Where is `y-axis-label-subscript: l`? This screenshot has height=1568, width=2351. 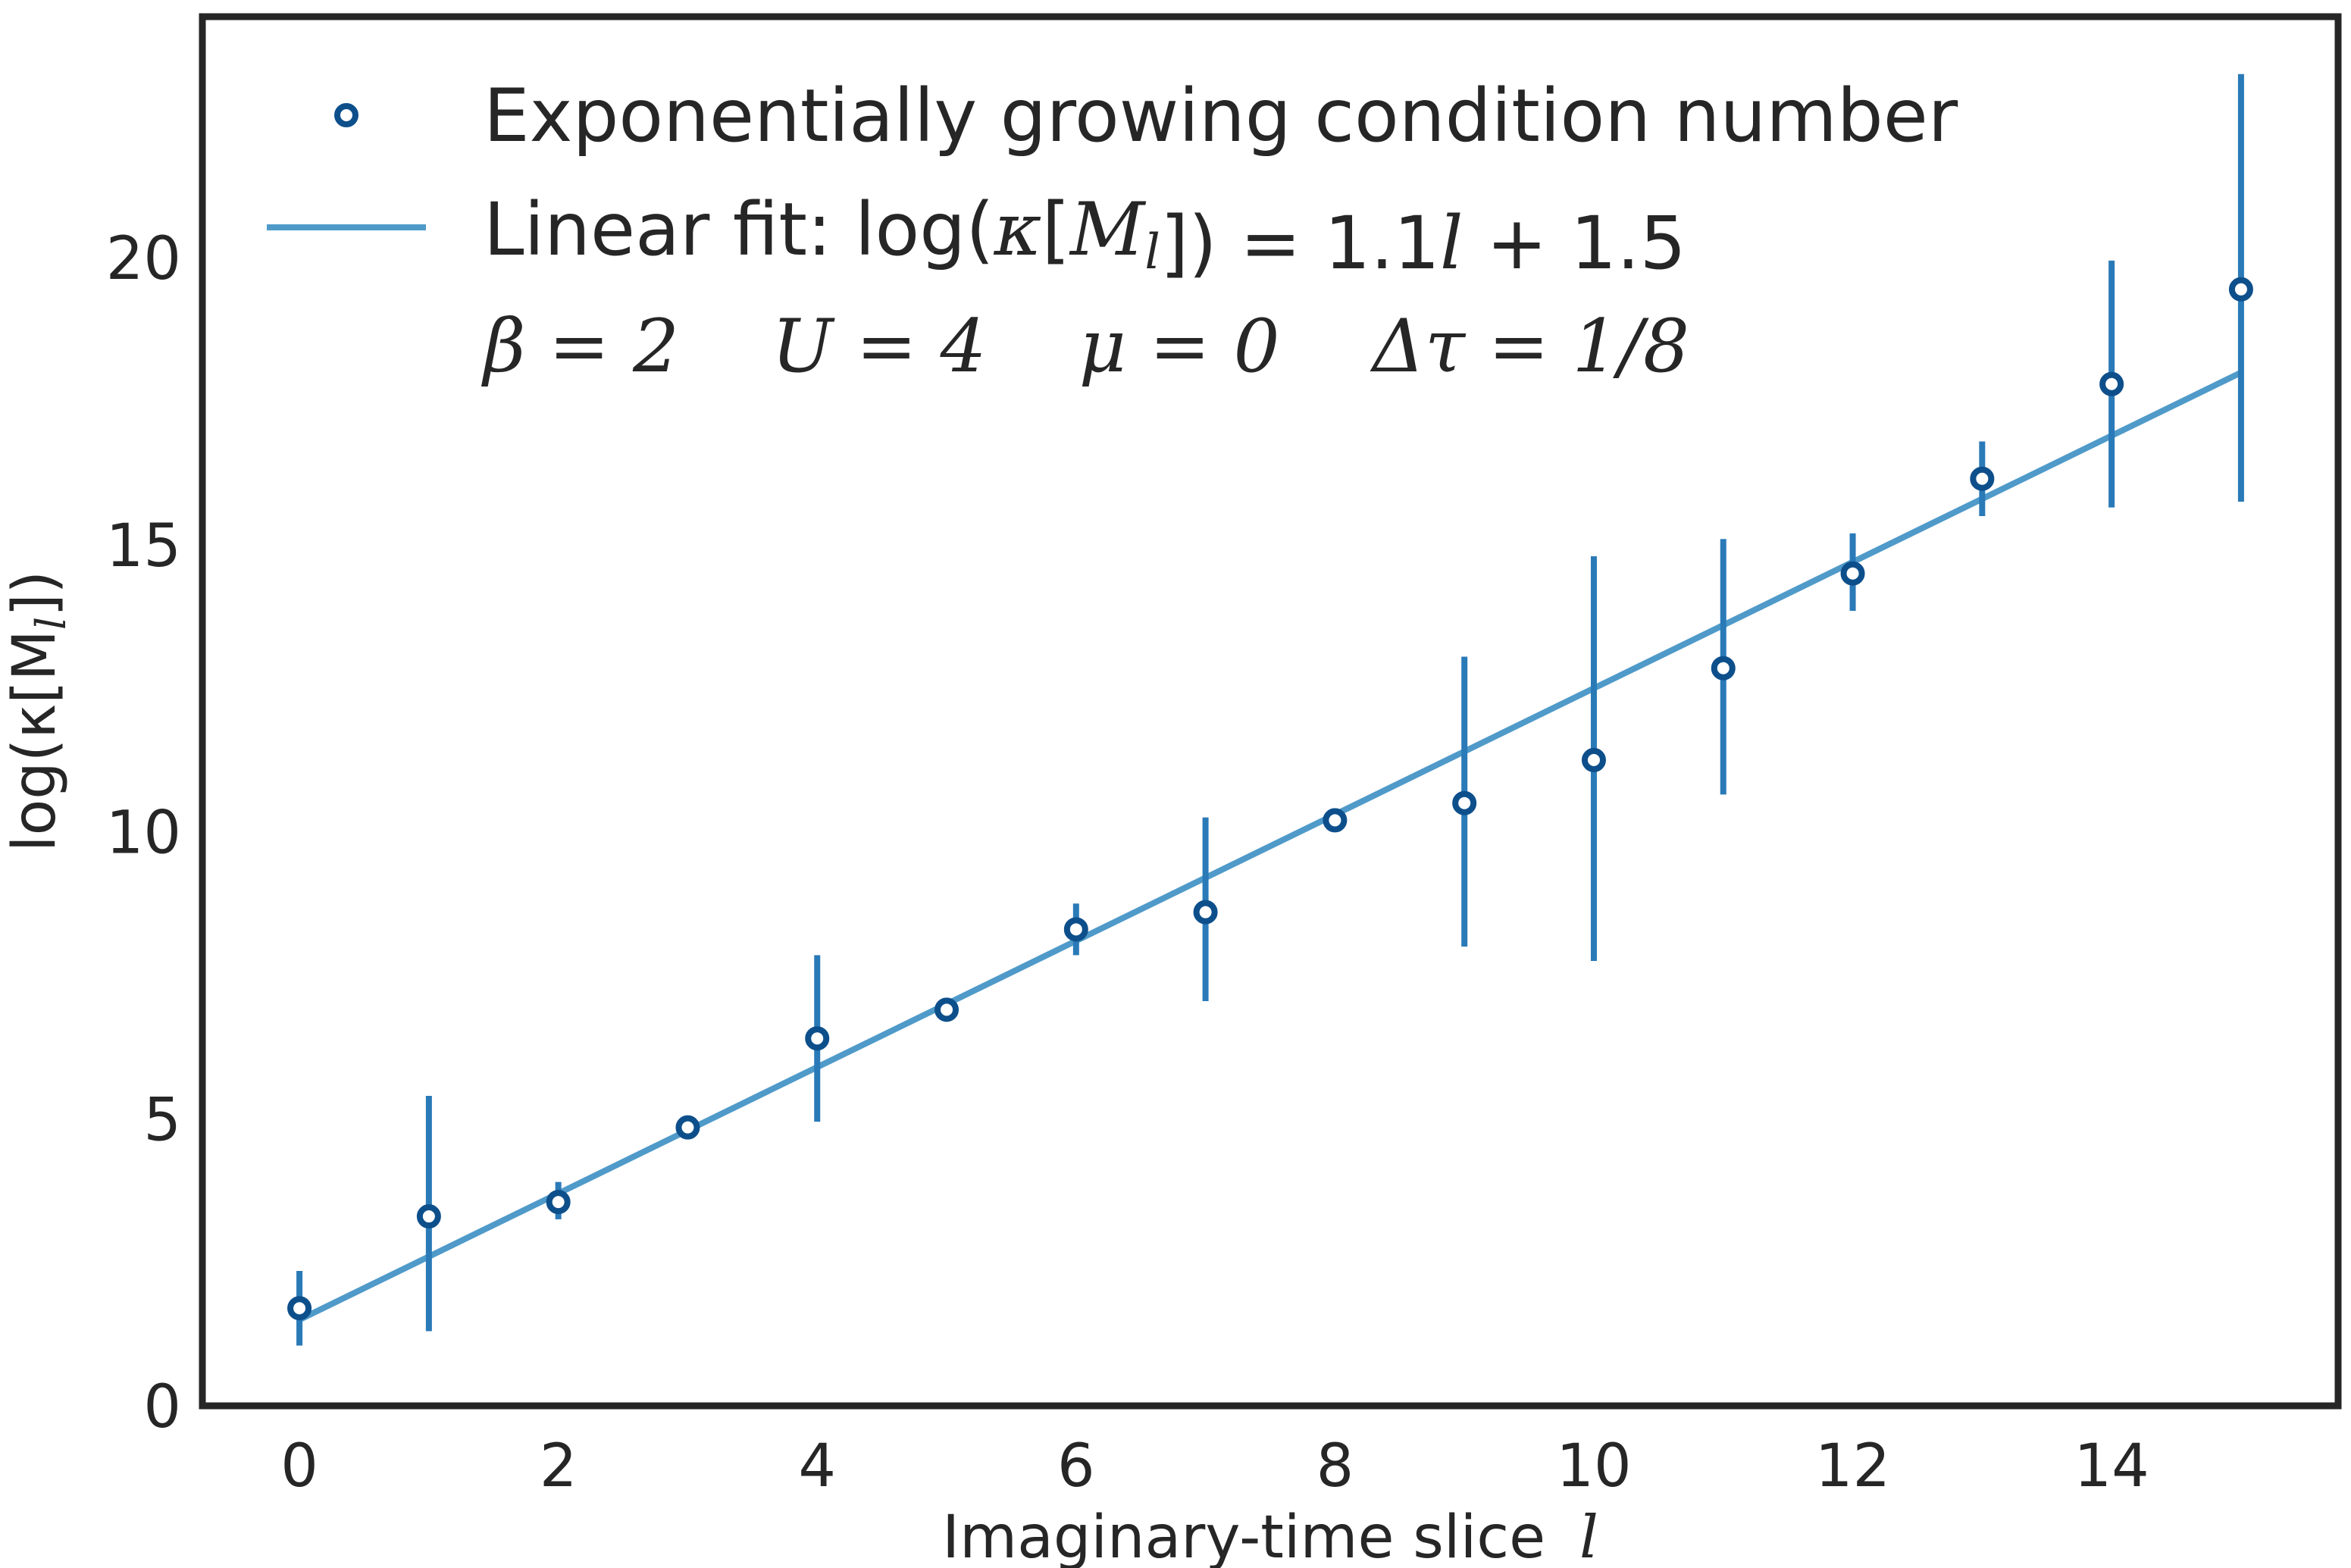
y-axis-label-subscript: l is located at coordinates (51, 623).